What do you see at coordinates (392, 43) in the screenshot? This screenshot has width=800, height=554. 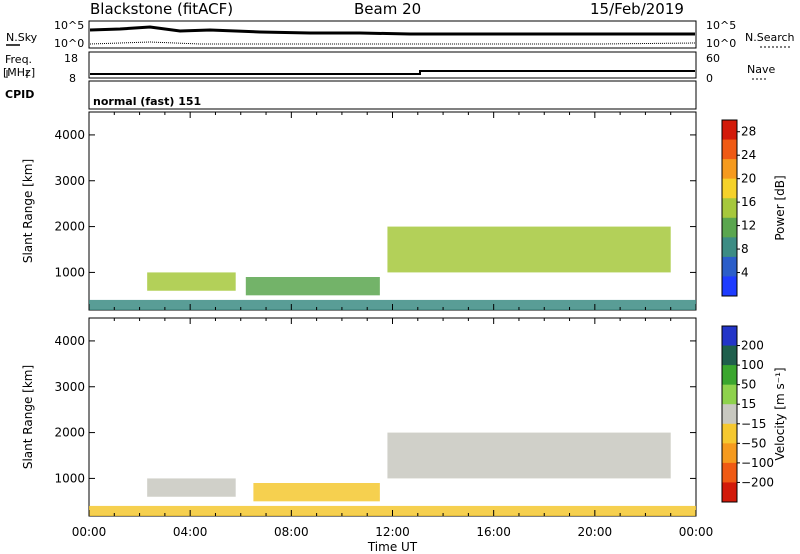 I see `nsearch-line` at bounding box center [392, 43].